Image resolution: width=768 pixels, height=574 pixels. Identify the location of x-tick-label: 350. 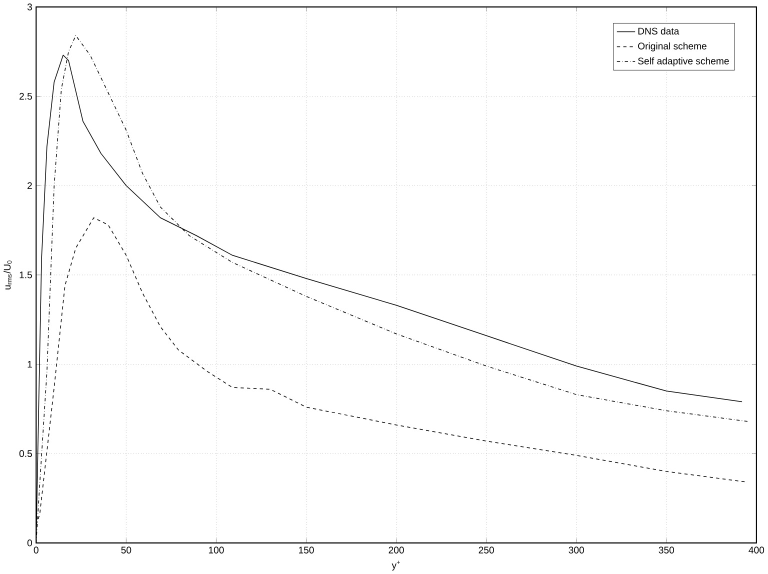
(666, 550).